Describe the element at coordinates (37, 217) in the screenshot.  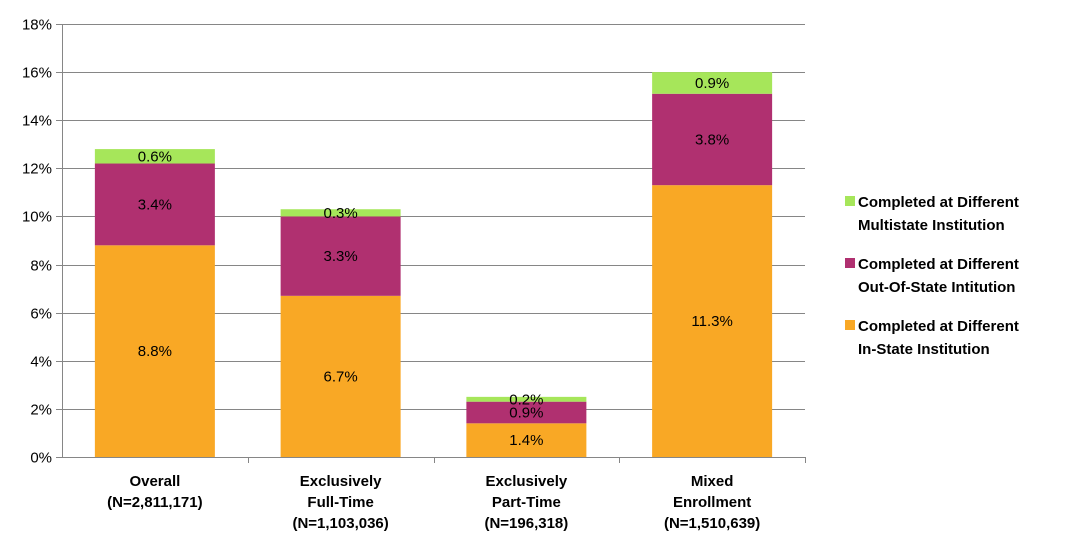
I see `y-tick-label: 10%` at that location.